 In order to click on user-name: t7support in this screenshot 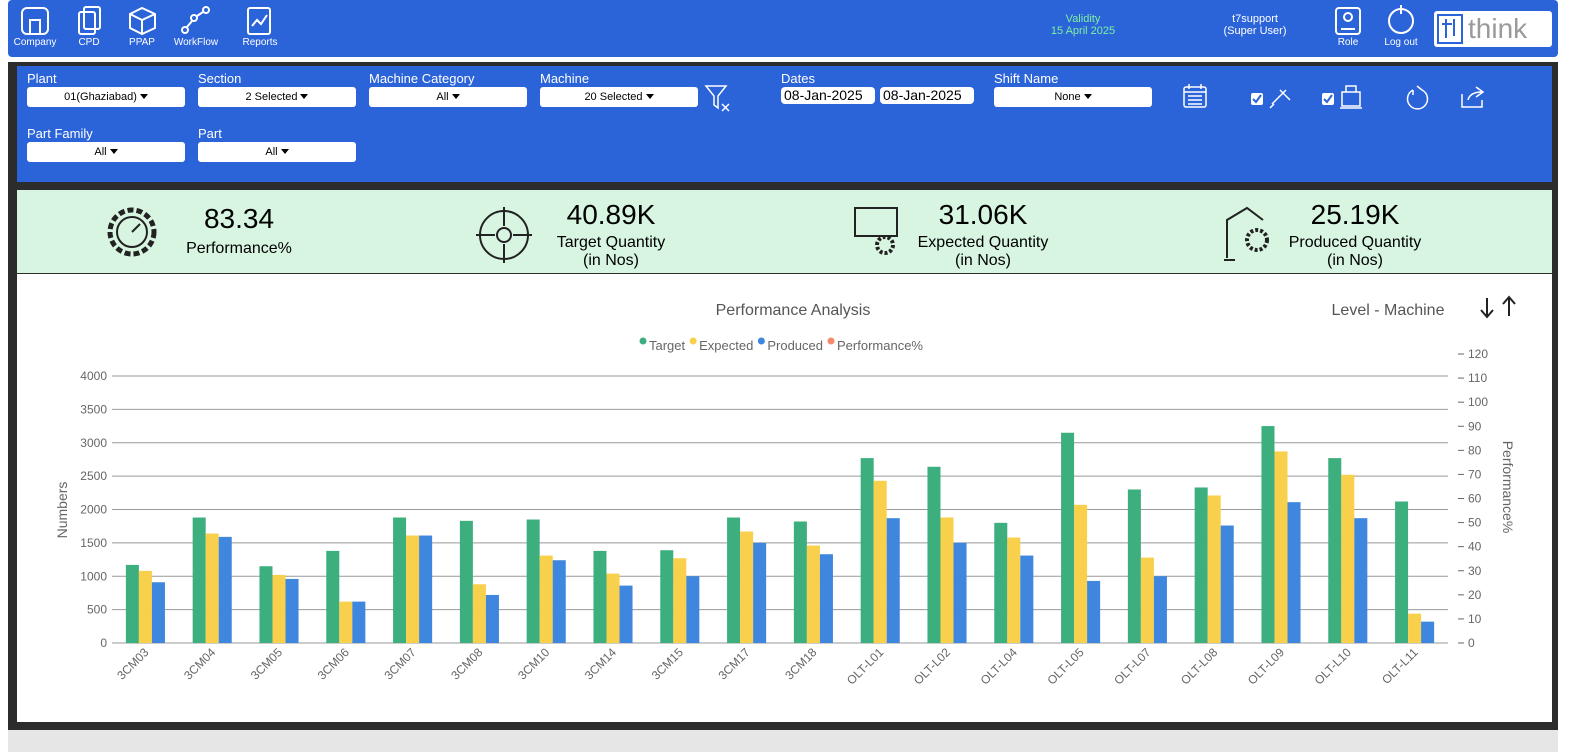, I will do `click(1255, 19)`.